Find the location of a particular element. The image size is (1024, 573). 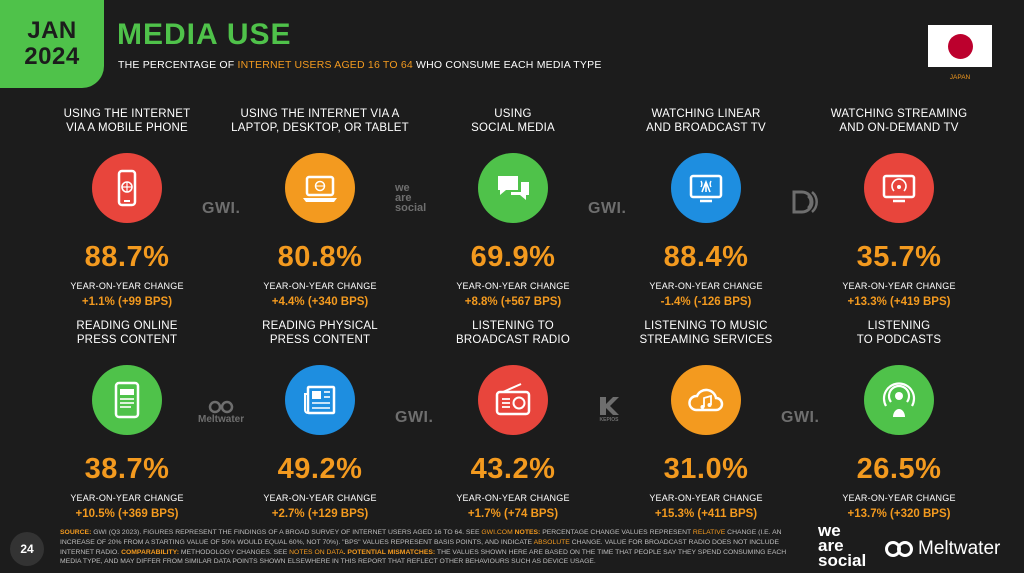

card-label: READING PHYSICAL PRESS CONTENT is located at coordinates (320, 333).